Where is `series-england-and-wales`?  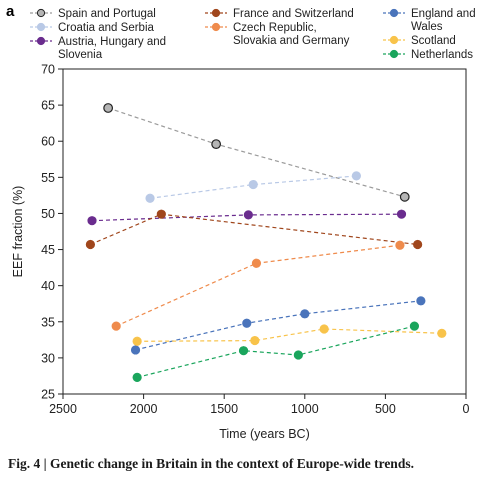 series-england-and-wales is located at coordinates (278, 325).